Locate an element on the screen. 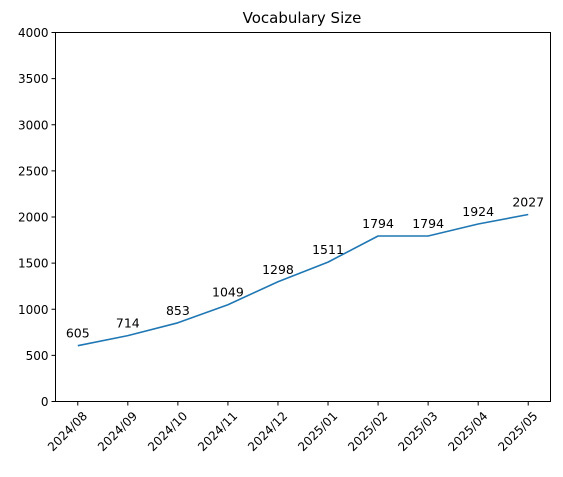 Image resolution: width=563 pixels, height=477 pixels. data-label: 605 is located at coordinates (78, 333).